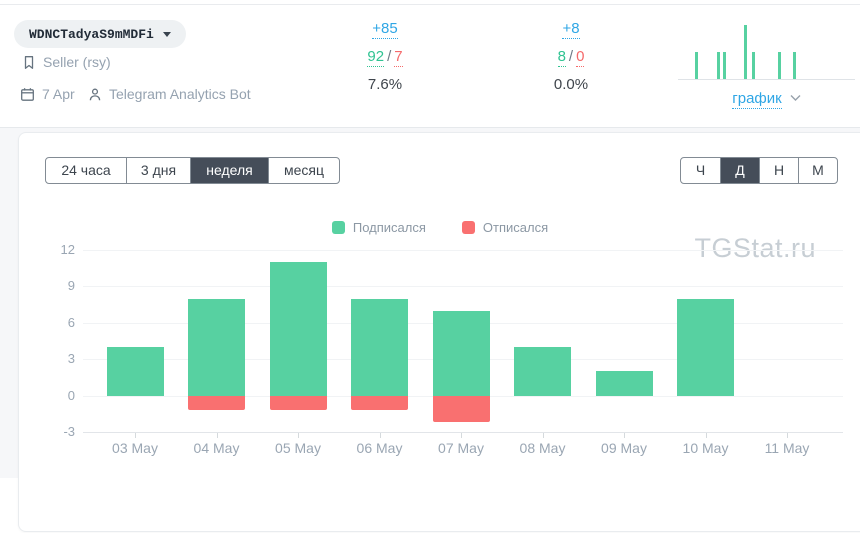 The height and width of the screenshot is (533, 860). Describe the element at coordinates (67, 249) in the screenshot. I see `y-axis-label: 12` at that location.